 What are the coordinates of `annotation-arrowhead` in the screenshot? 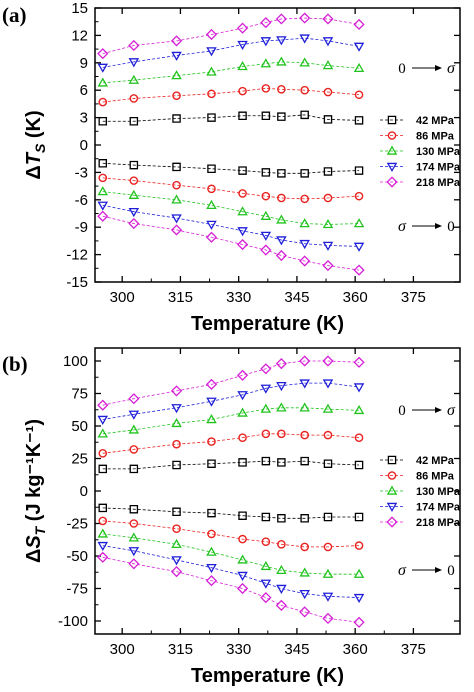 It's located at (438, 226).